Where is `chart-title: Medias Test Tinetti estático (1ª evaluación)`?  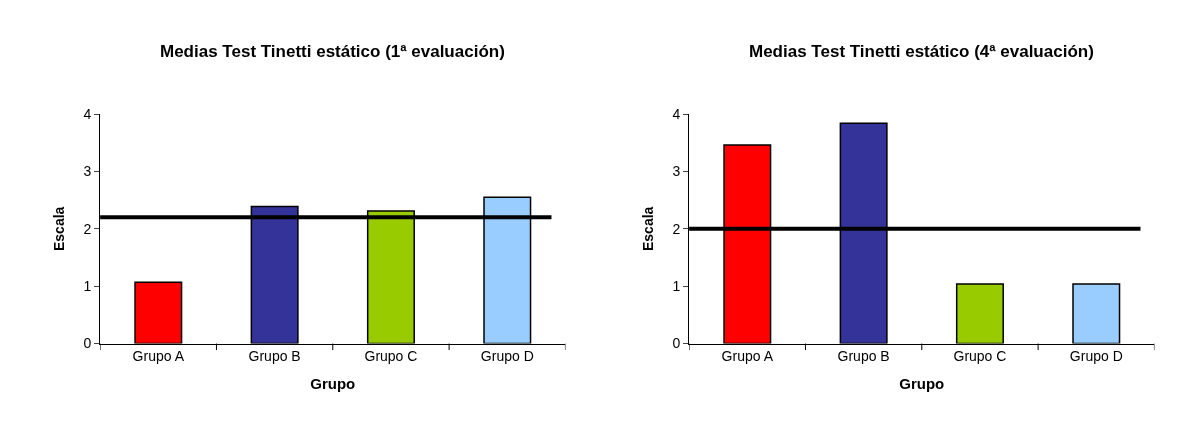
chart-title: Medias Test Tinetti estático (1ª evaluación) is located at coordinates (332, 51).